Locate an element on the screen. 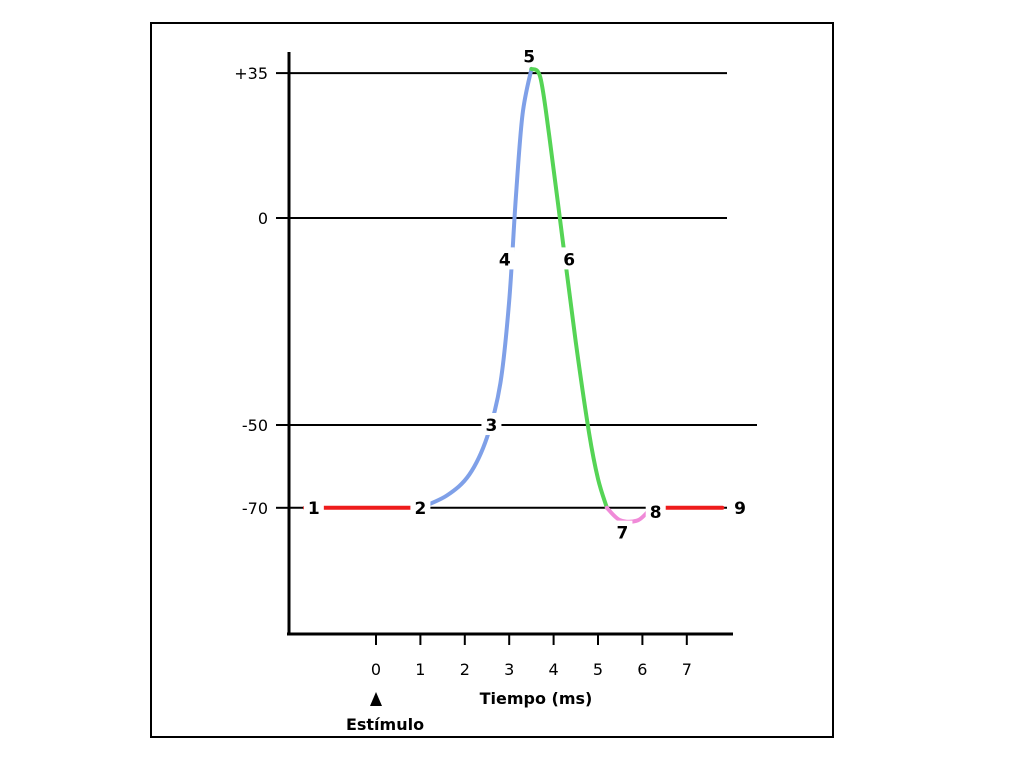 The image size is (1024, 768). x-tick-label: 6 is located at coordinates (642, 669).